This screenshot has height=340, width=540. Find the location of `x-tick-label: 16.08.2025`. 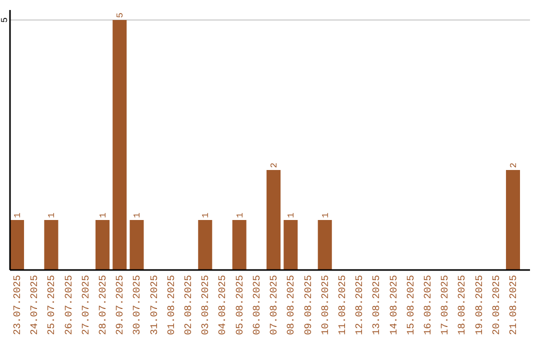

x-tick-label: 16.08.2025 is located at coordinates (428, 305).